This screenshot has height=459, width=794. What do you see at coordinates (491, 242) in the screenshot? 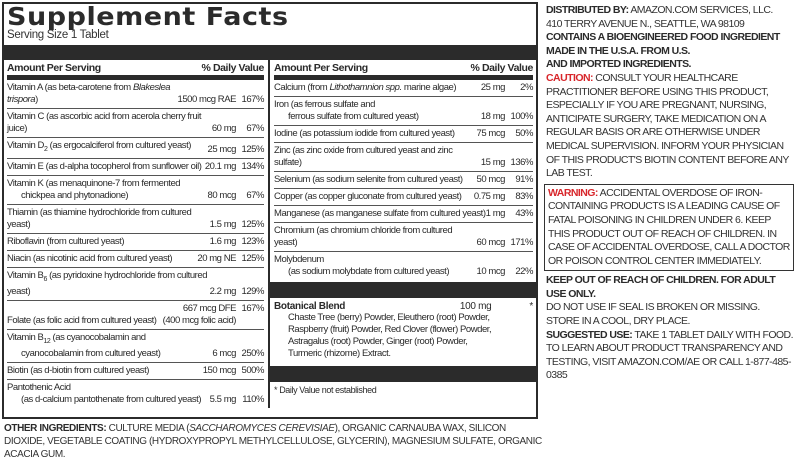
I see `nutrient-amount: 60 mcg` at bounding box center [491, 242].